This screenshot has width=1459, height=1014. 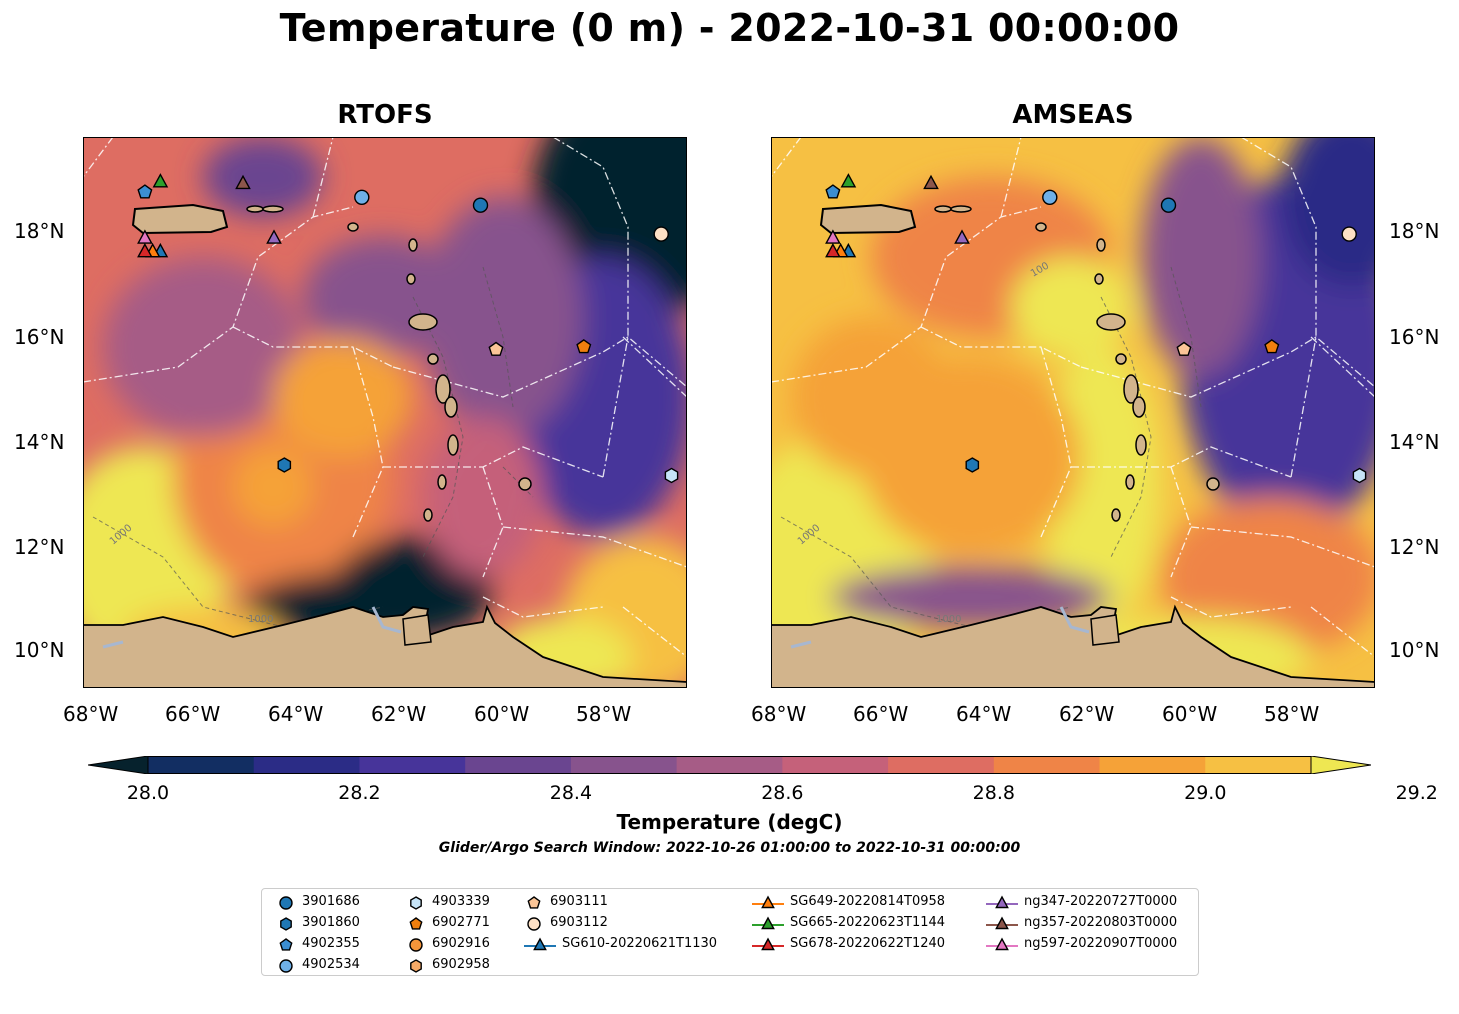 What do you see at coordinates (729, 765) in the screenshot?
I see `colorbar` at bounding box center [729, 765].